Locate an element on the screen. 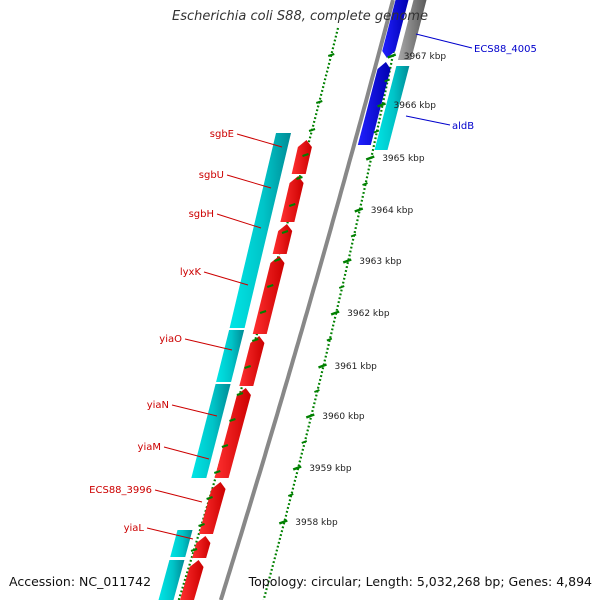 The width and height of the screenshot is (600, 600). gene-label: sgbU is located at coordinates (211, 175).